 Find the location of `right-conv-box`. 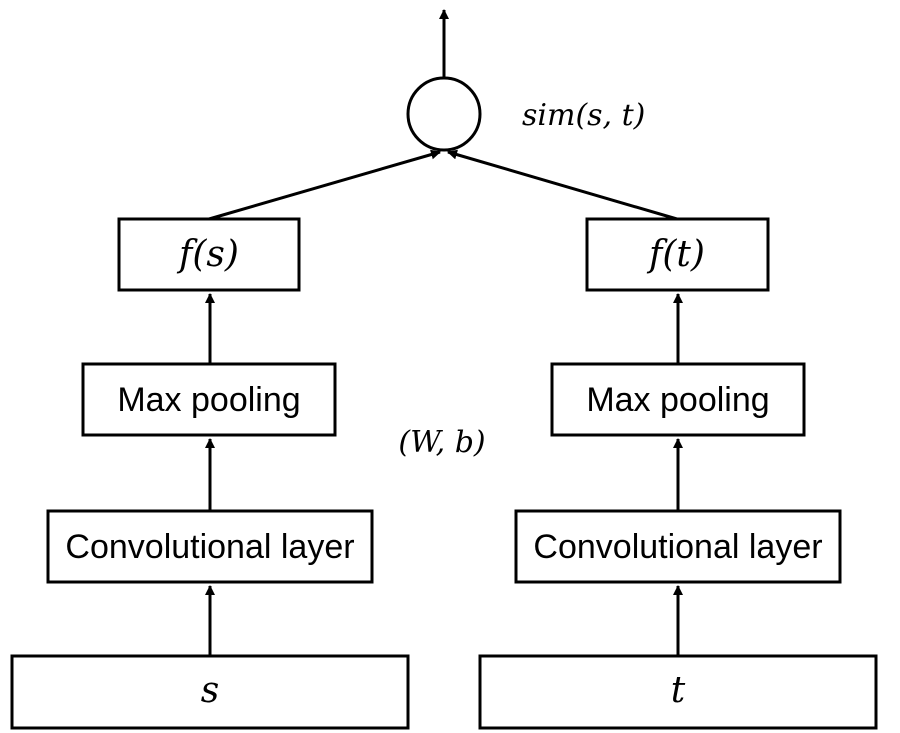

right-conv-box is located at coordinates (678, 546).